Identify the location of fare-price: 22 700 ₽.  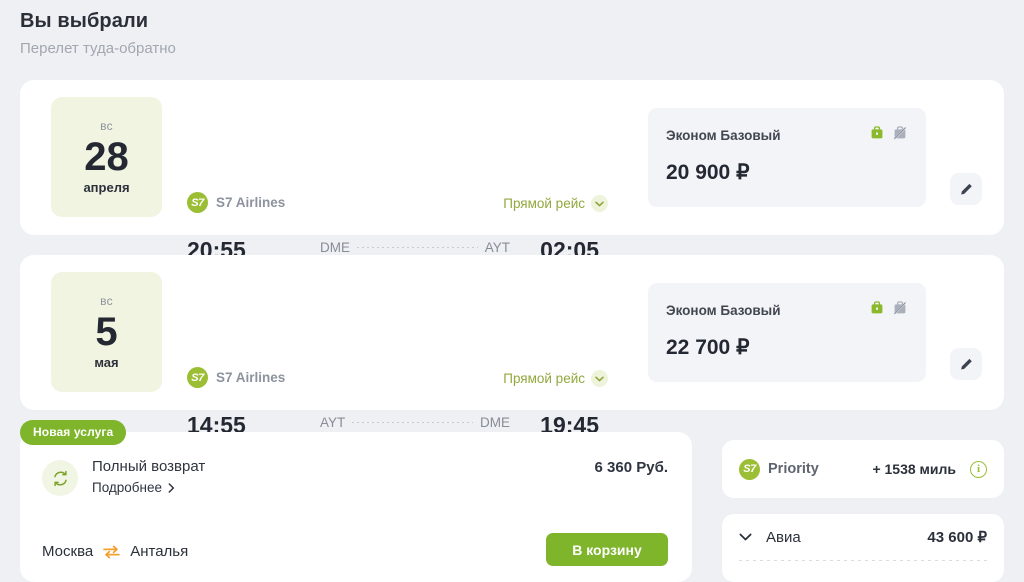
(708, 347).